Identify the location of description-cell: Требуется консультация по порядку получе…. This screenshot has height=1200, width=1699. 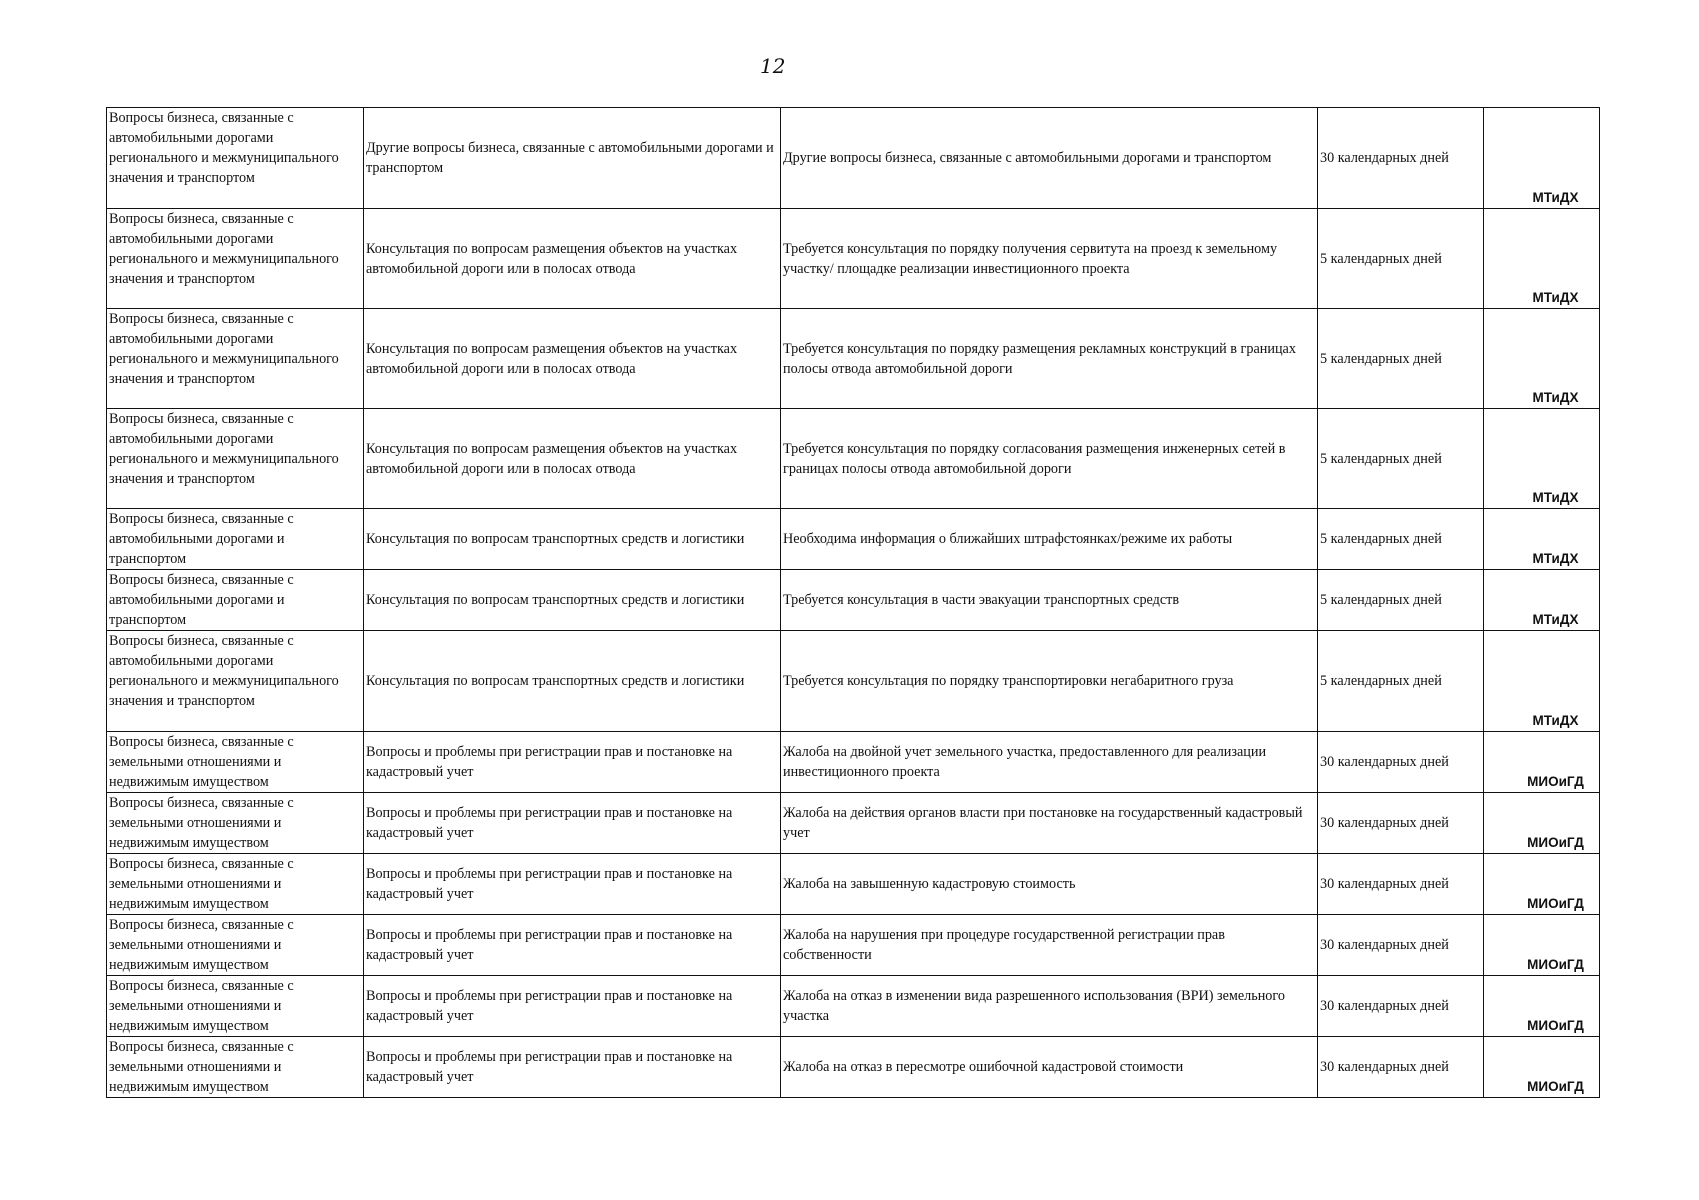
(1049, 258).